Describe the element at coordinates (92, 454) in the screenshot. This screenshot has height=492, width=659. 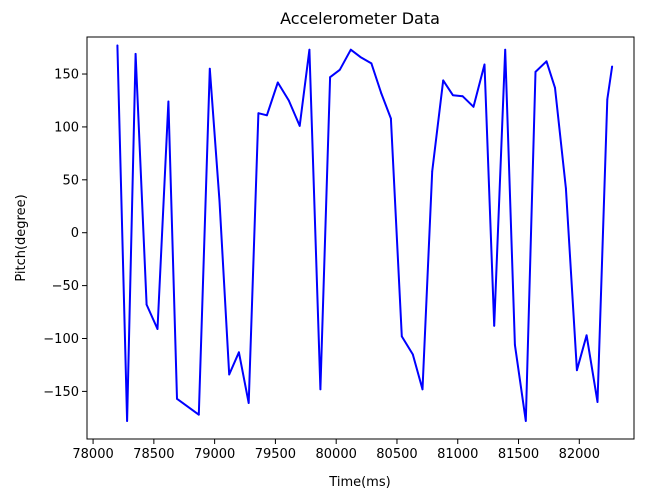
I see `x-tick-label: 78000` at that location.